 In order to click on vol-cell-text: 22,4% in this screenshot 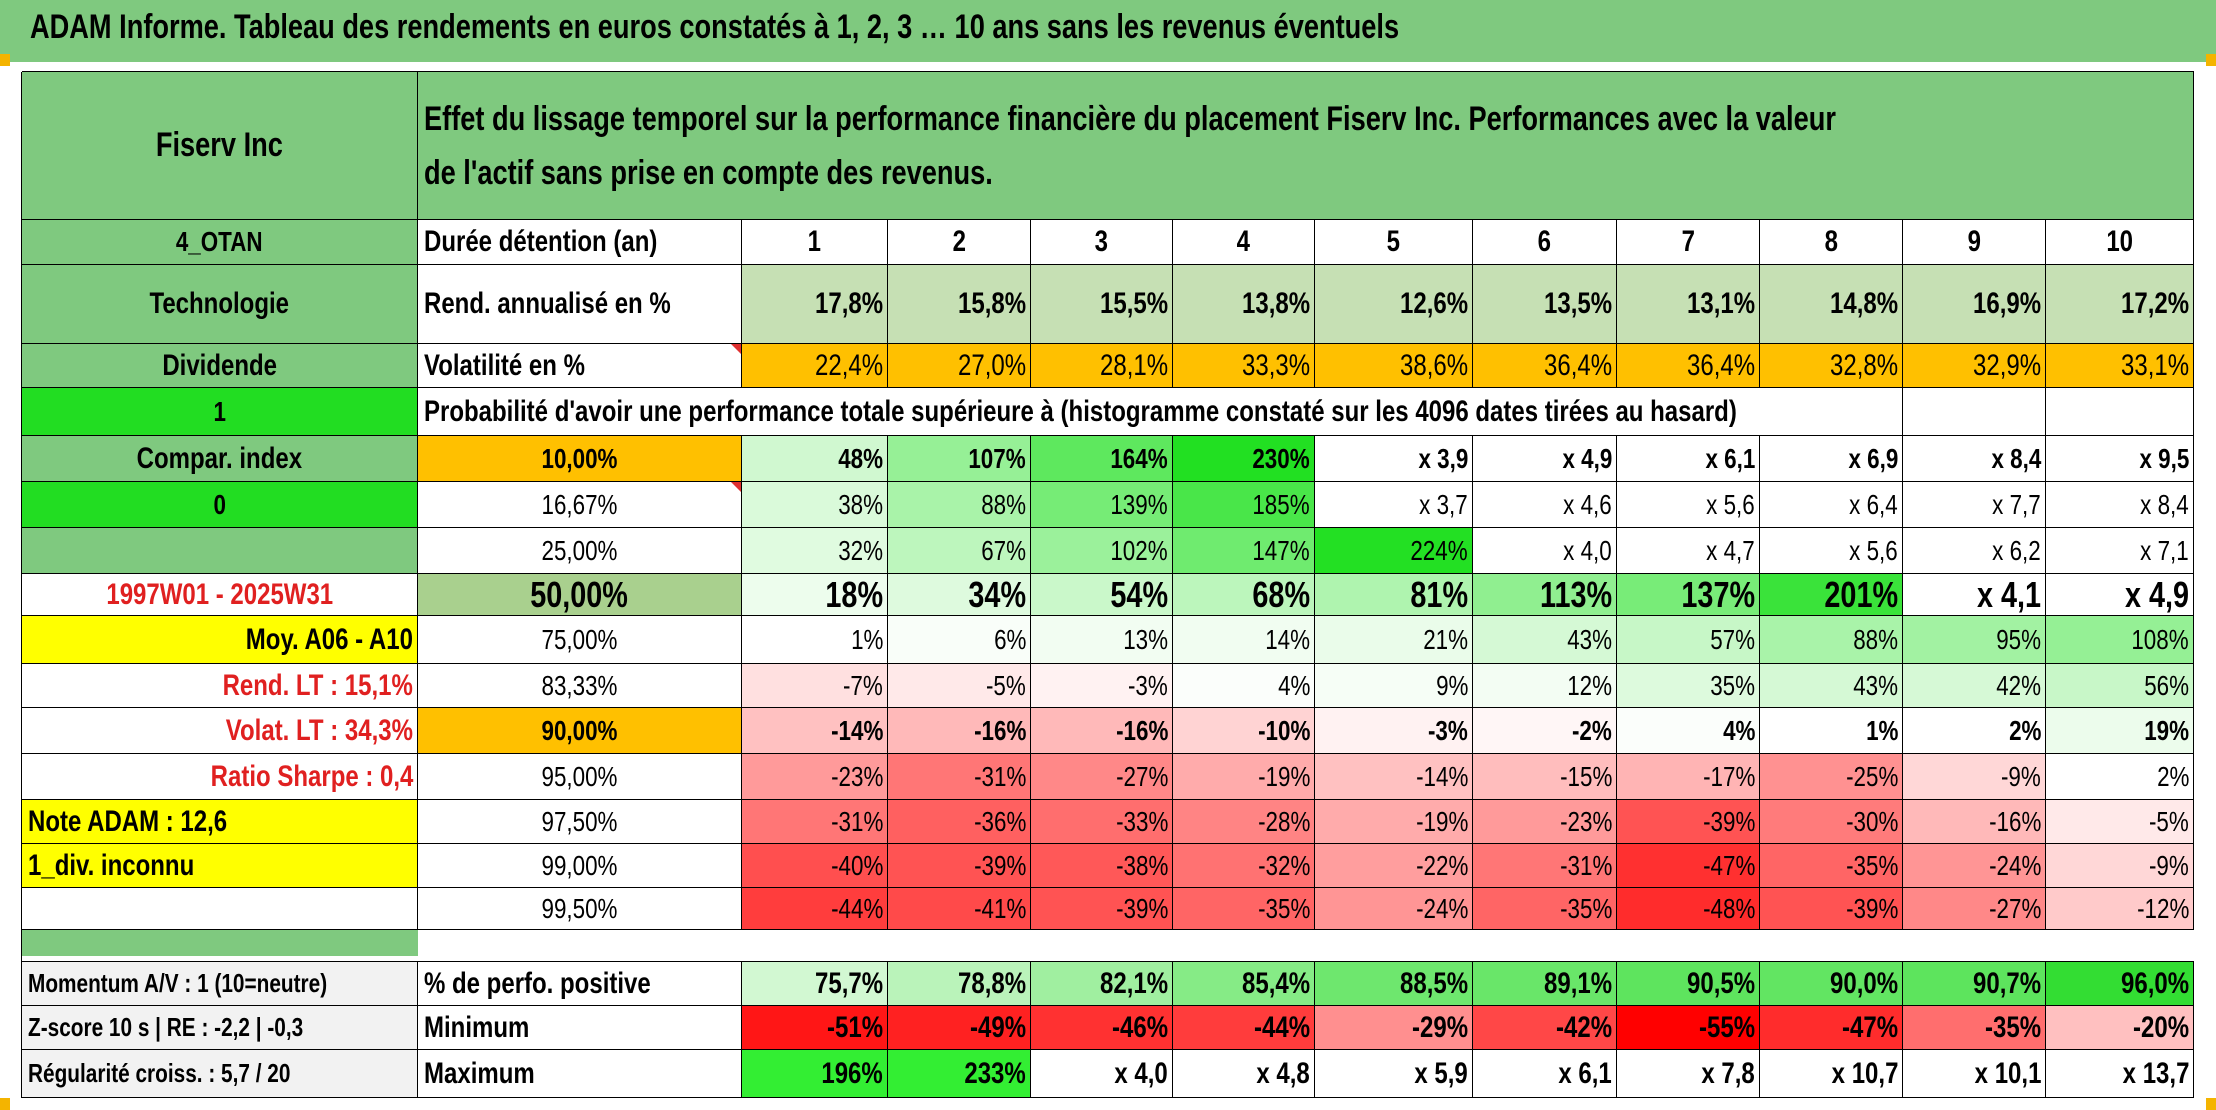, I will do `click(848, 365)`.